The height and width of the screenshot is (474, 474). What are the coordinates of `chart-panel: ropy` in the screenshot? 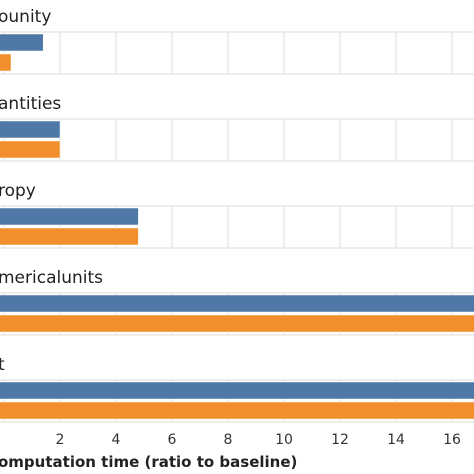 It's located at (237, 215).